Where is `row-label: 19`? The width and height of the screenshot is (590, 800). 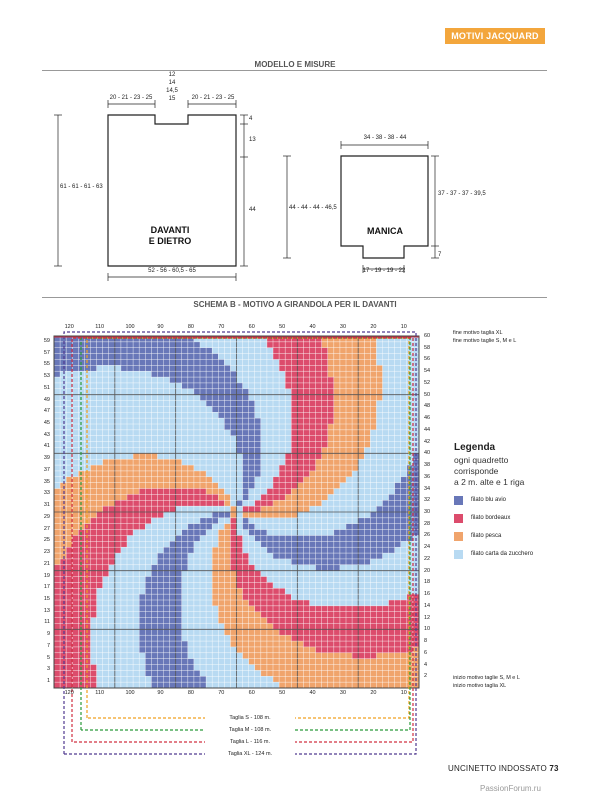
row-label: 19 is located at coordinates (46, 575).